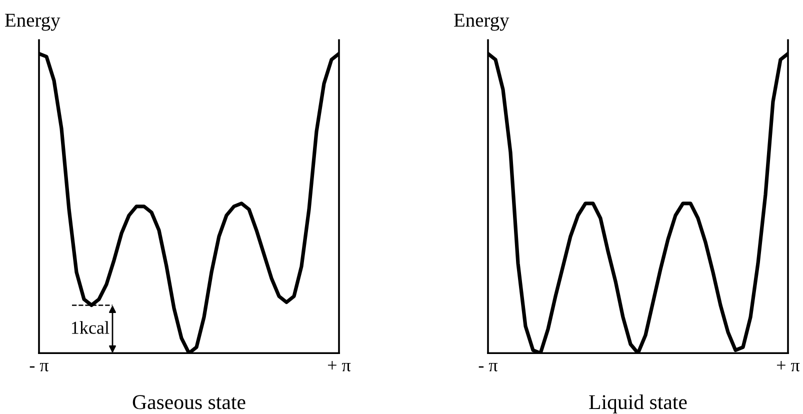 The width and height of the screenshot is (803, 414). I want to click on x-axis-title: Gaseous state, so click(189, 402).